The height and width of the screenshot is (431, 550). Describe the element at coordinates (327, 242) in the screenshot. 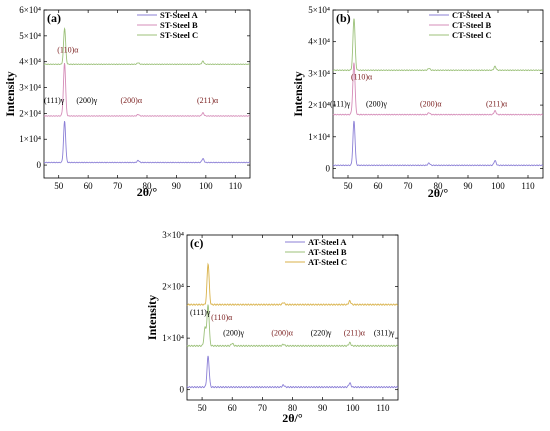

I see `legend-label: AT-Steel A` at that location.